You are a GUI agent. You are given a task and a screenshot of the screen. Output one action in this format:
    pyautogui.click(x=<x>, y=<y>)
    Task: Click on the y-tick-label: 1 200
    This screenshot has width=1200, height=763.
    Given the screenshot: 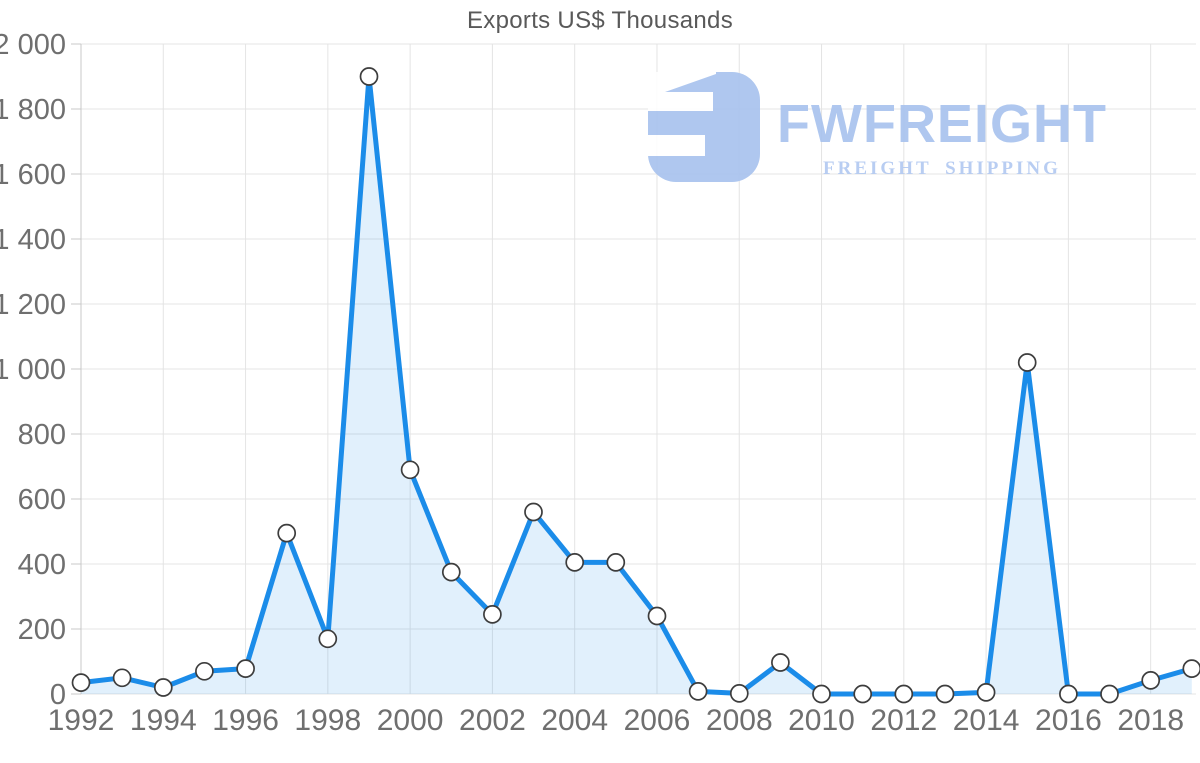 What is the action you would take?
    pyautogui.click(x=33, y=305)
    